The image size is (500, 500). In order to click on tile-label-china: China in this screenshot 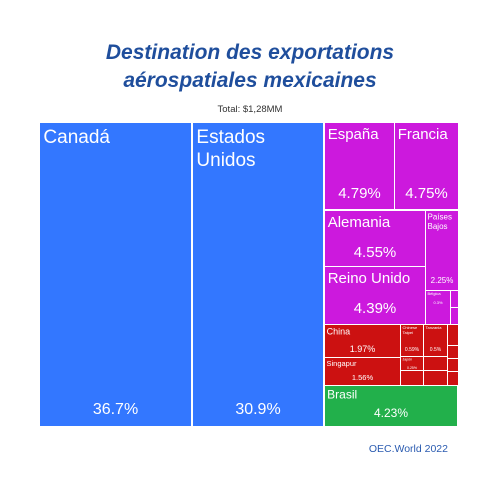, I will do `click(339, 331)`.